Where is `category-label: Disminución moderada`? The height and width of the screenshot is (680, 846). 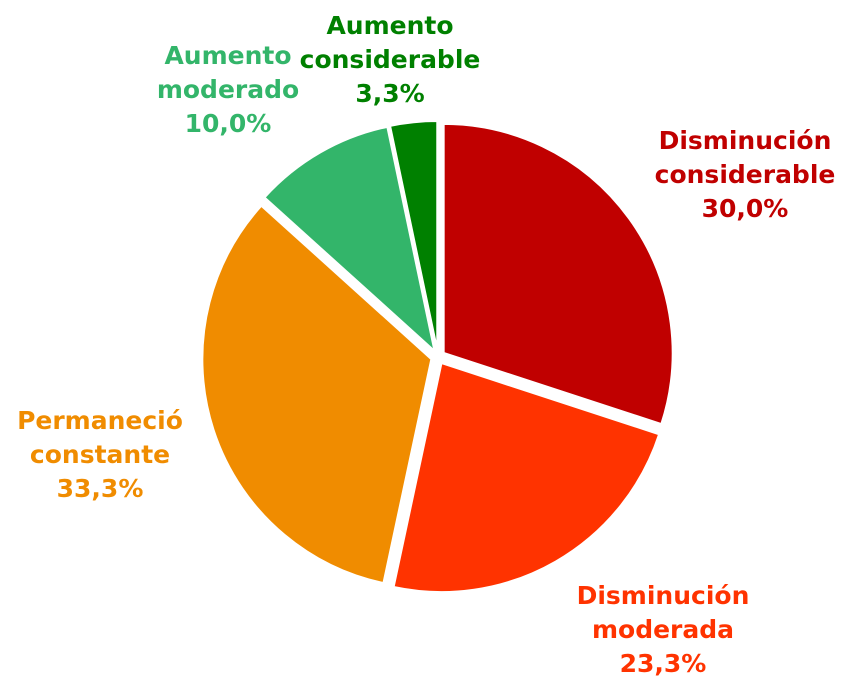
category-label: Disminución moderada is located at coordinates (663, 612).